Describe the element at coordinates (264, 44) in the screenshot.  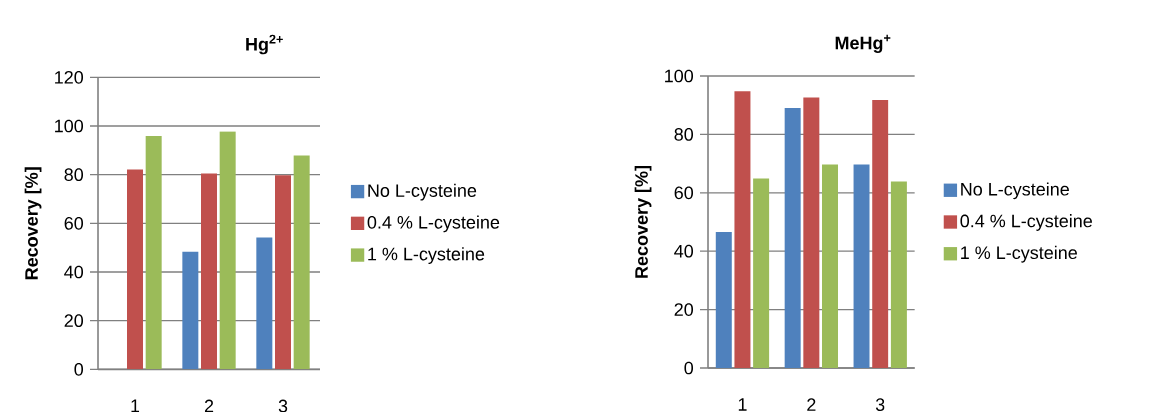
I see `chart-title: Hg$^{2+}$` at that location.